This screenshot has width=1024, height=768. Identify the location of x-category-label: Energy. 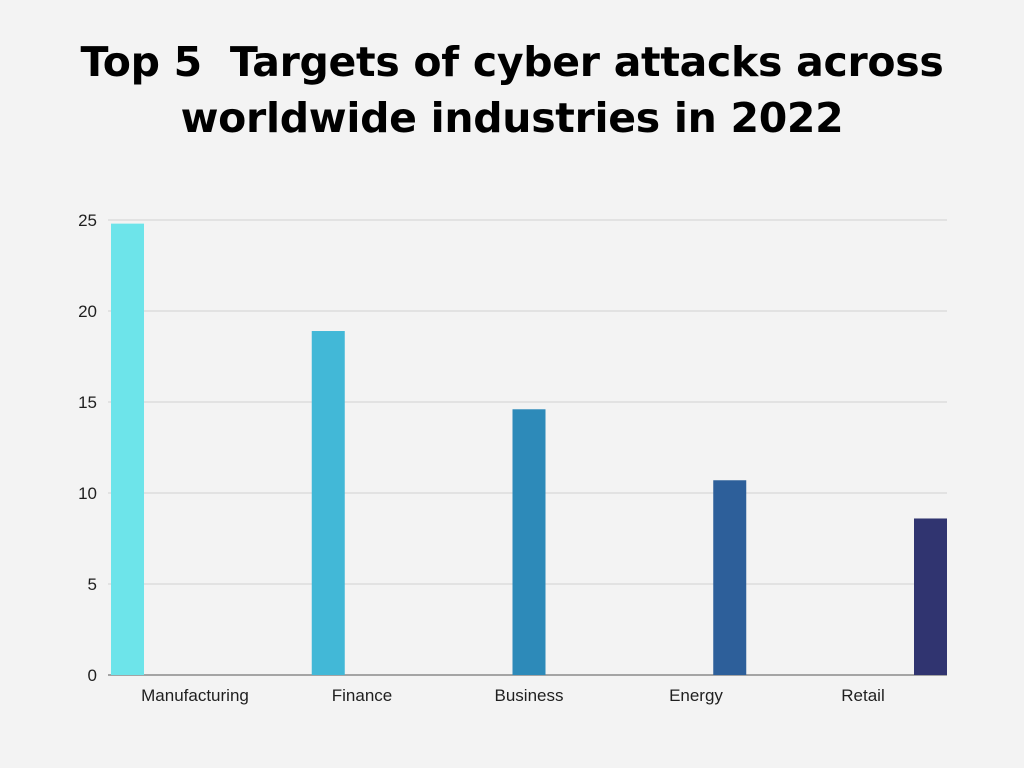
(696, 695).